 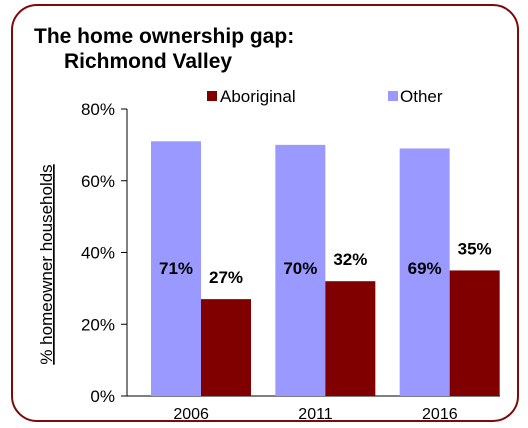 What do you see at coordinates (212, 96) in the screenshot?
I see `legend-swatch-aboriginal` at bounding box center [212, 96].